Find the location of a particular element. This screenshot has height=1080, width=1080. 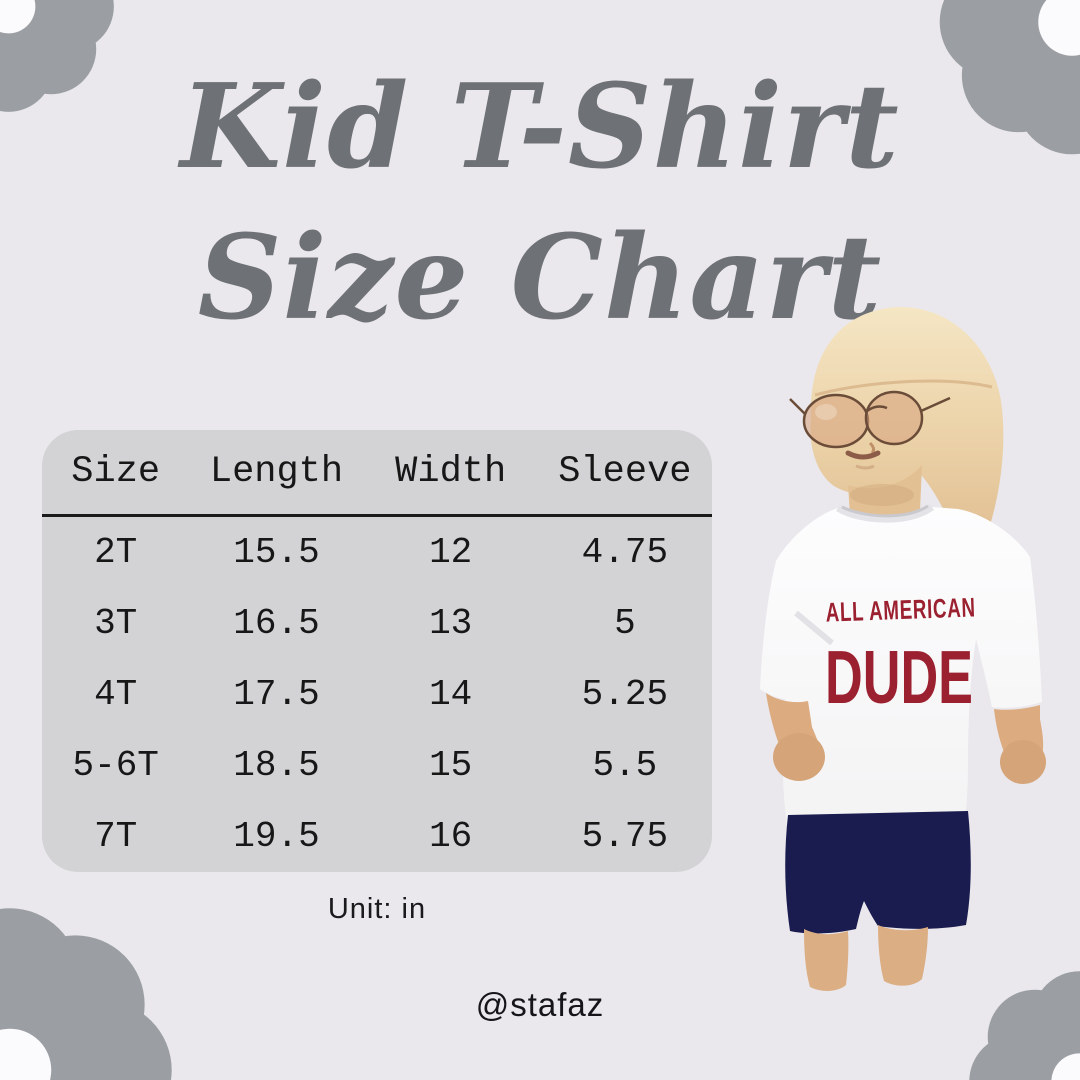

tshirt-collar is located at coordinates (885, 513).